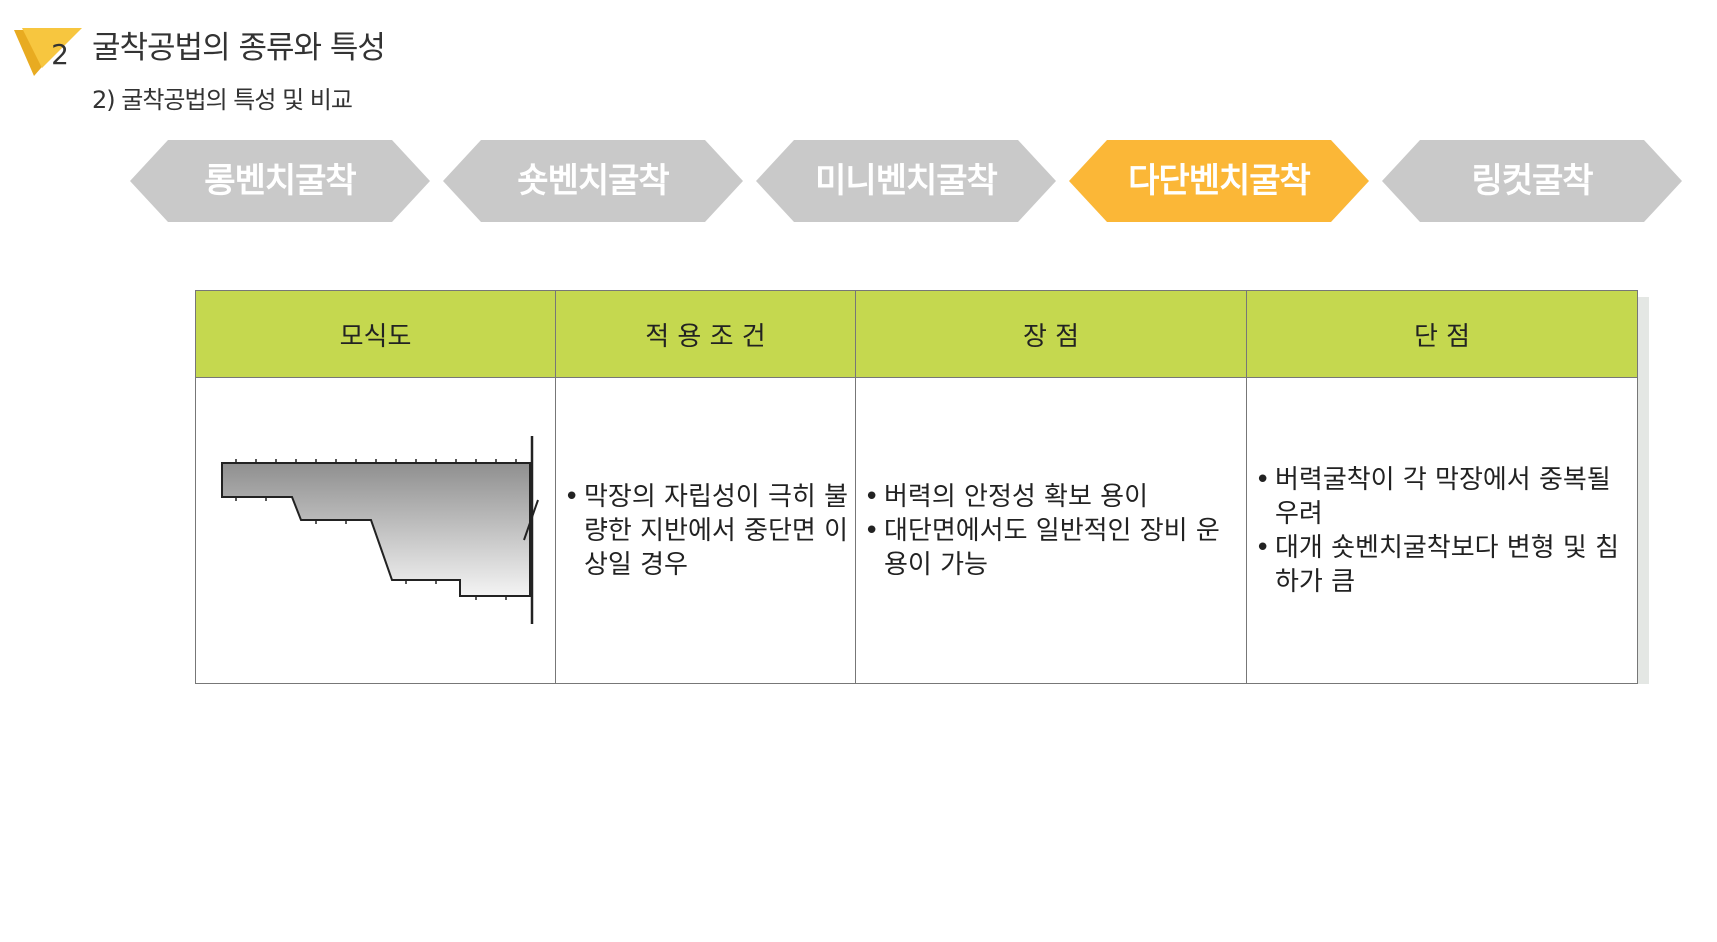  I want to click on conditions-list: 막장의 자립성이 극히 불량한 지반에서 중단면 이상일 경우, so click(705, 531).